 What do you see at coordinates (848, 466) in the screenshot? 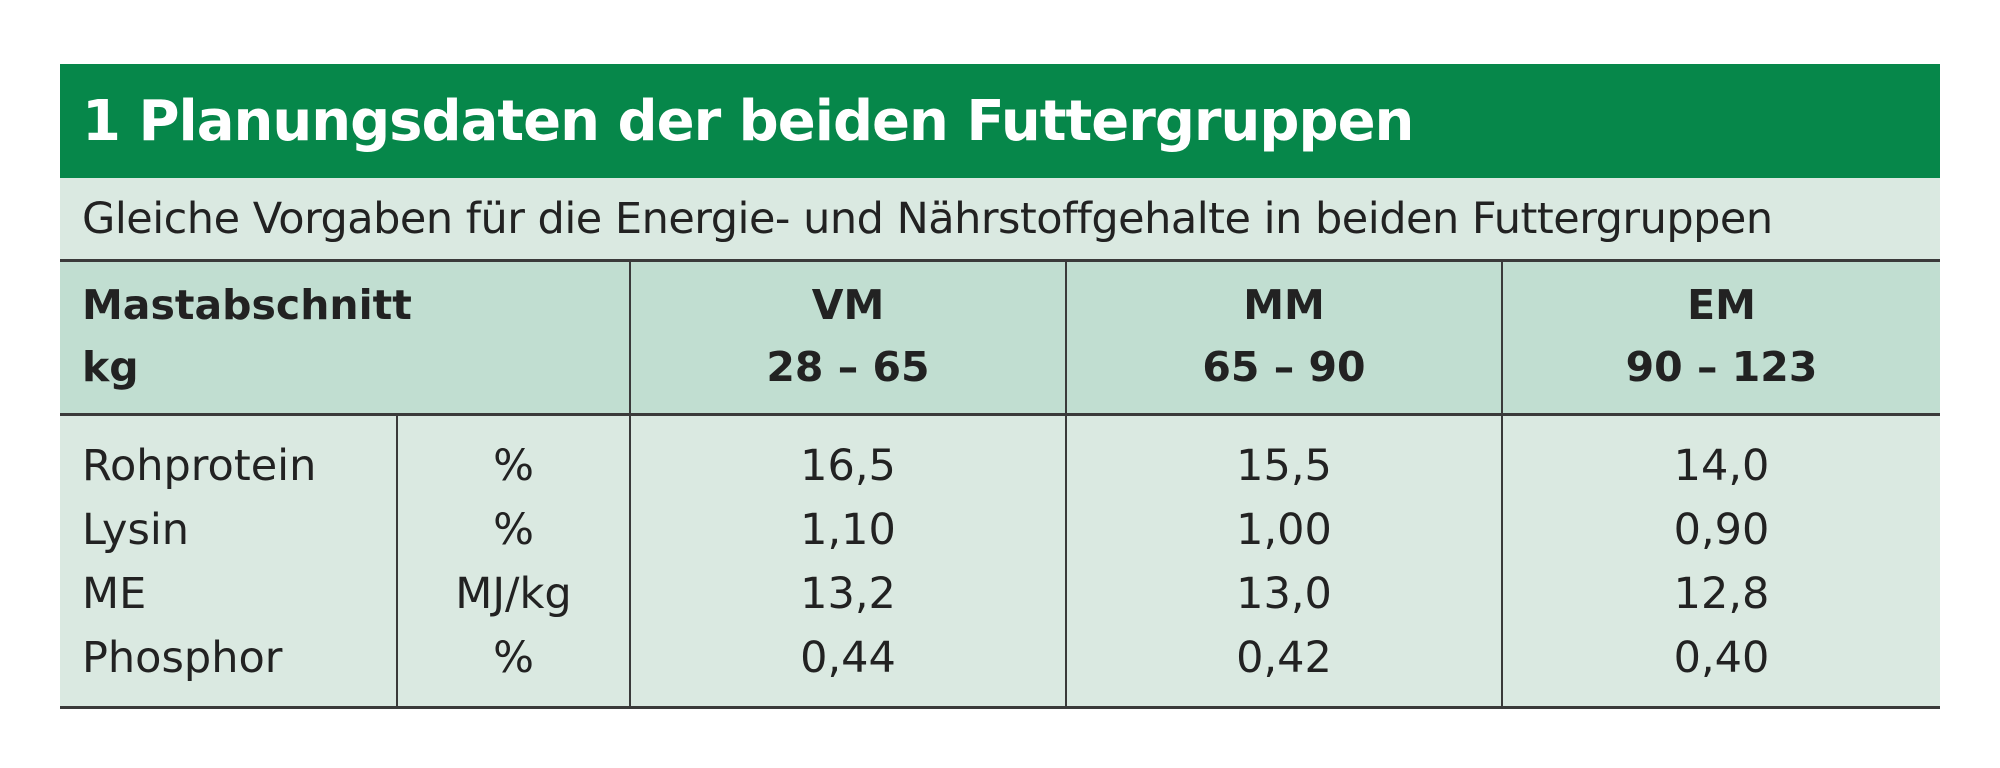
I see `value-cell: 16,5` at bounding box center [848, 466].